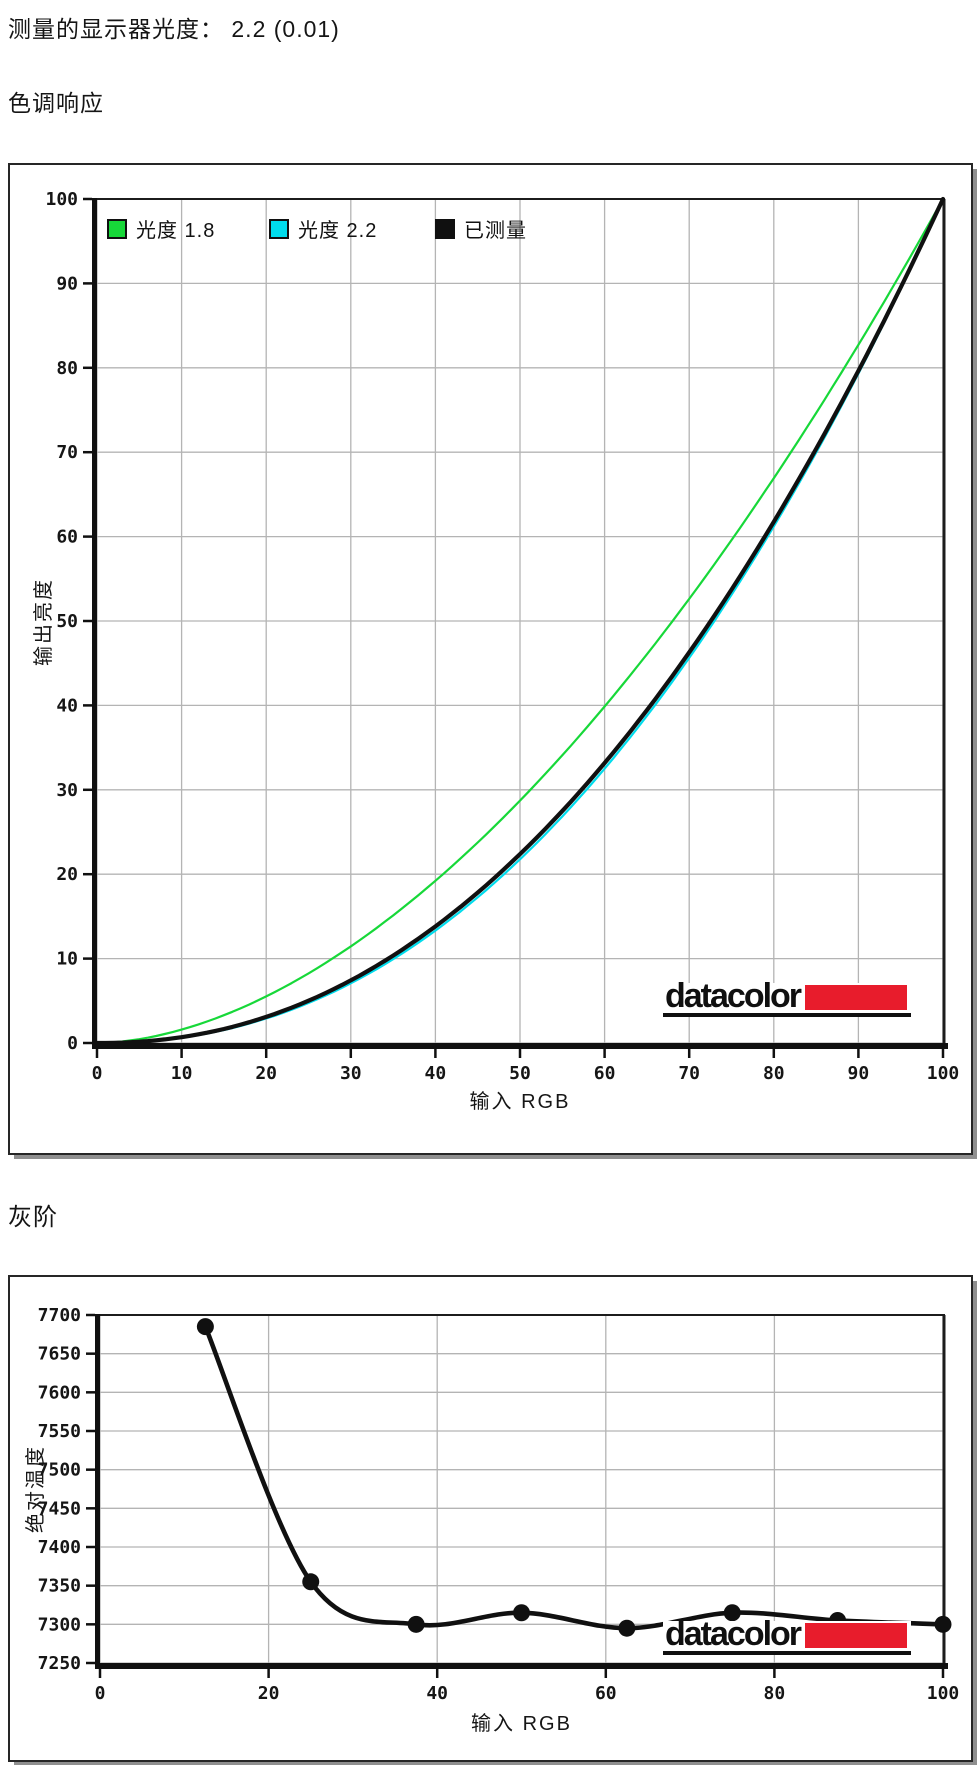  What do you see at coordinates (59, 1392) in the screenshot?
I see `y-tick-label: 7600` at bounding box center [59, 1392].